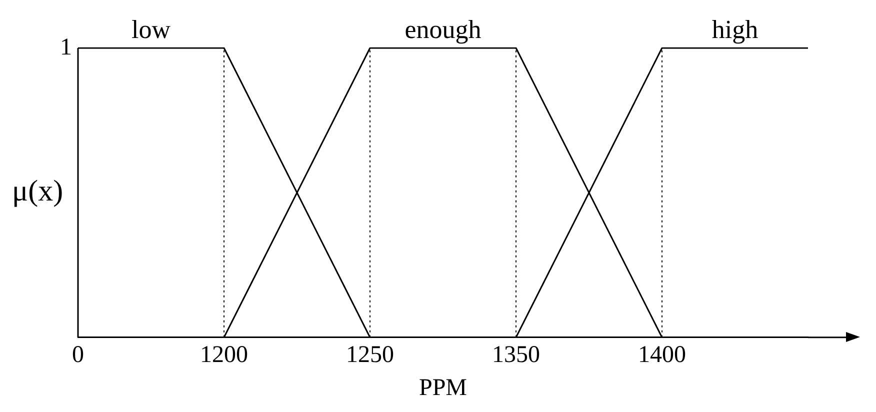  I want to click on x-tick-label: 0, so click(78, 355).